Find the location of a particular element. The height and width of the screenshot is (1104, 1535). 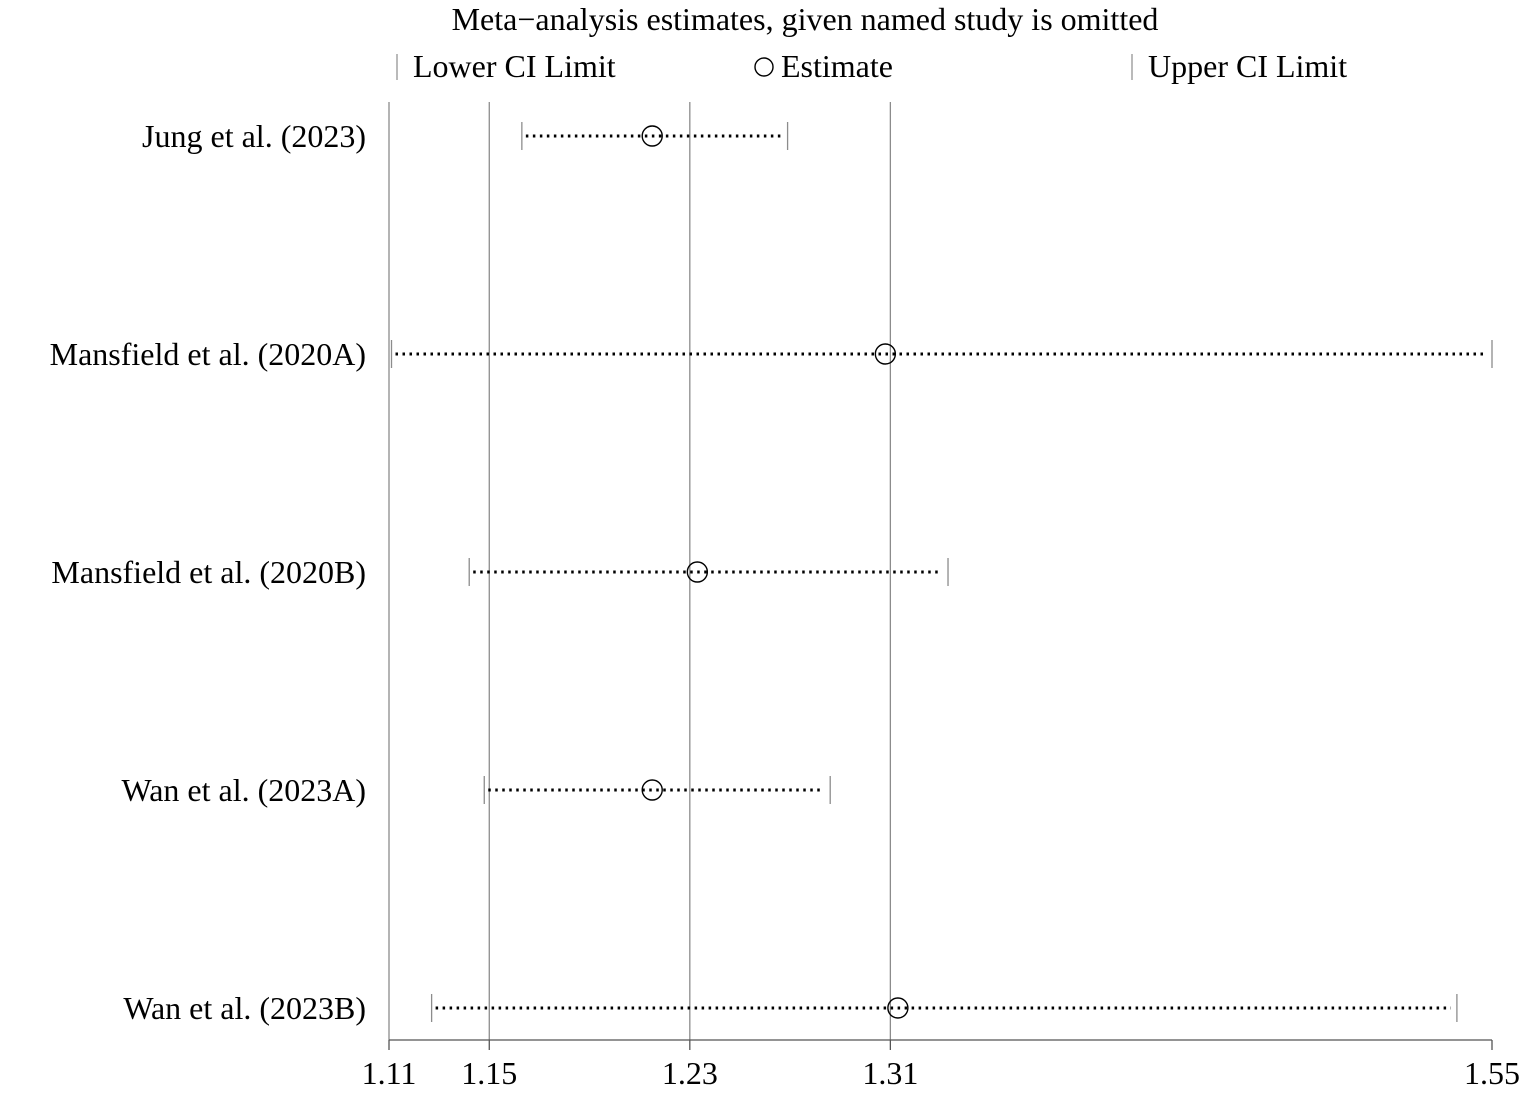

legend-lower-label: Lower CI Limit is located at coordinates (514, 66).